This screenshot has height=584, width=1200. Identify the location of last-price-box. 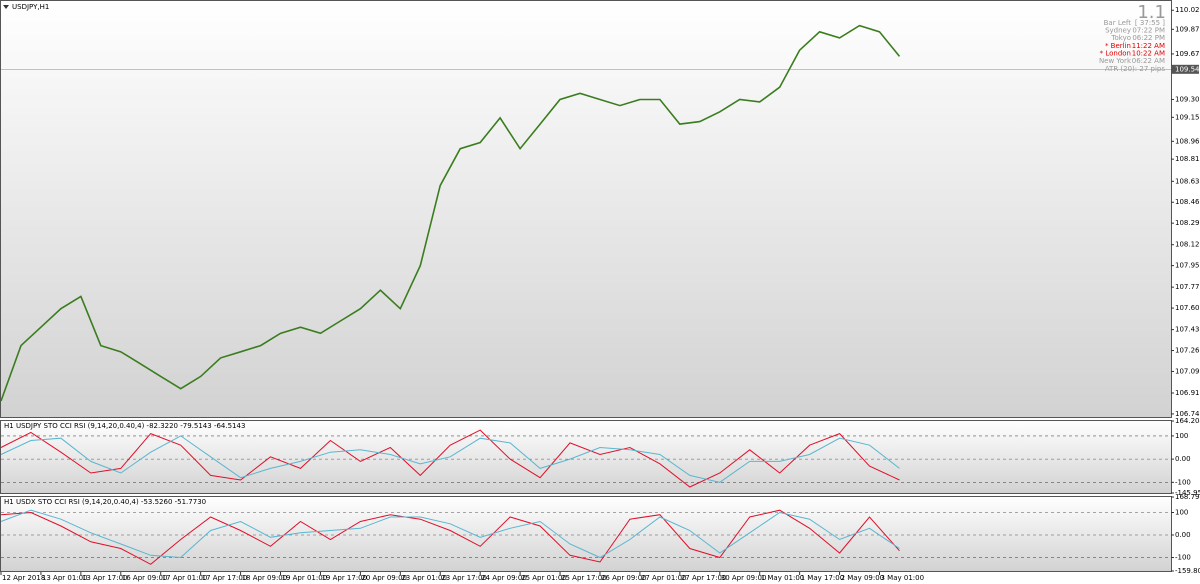
(1185, 69).